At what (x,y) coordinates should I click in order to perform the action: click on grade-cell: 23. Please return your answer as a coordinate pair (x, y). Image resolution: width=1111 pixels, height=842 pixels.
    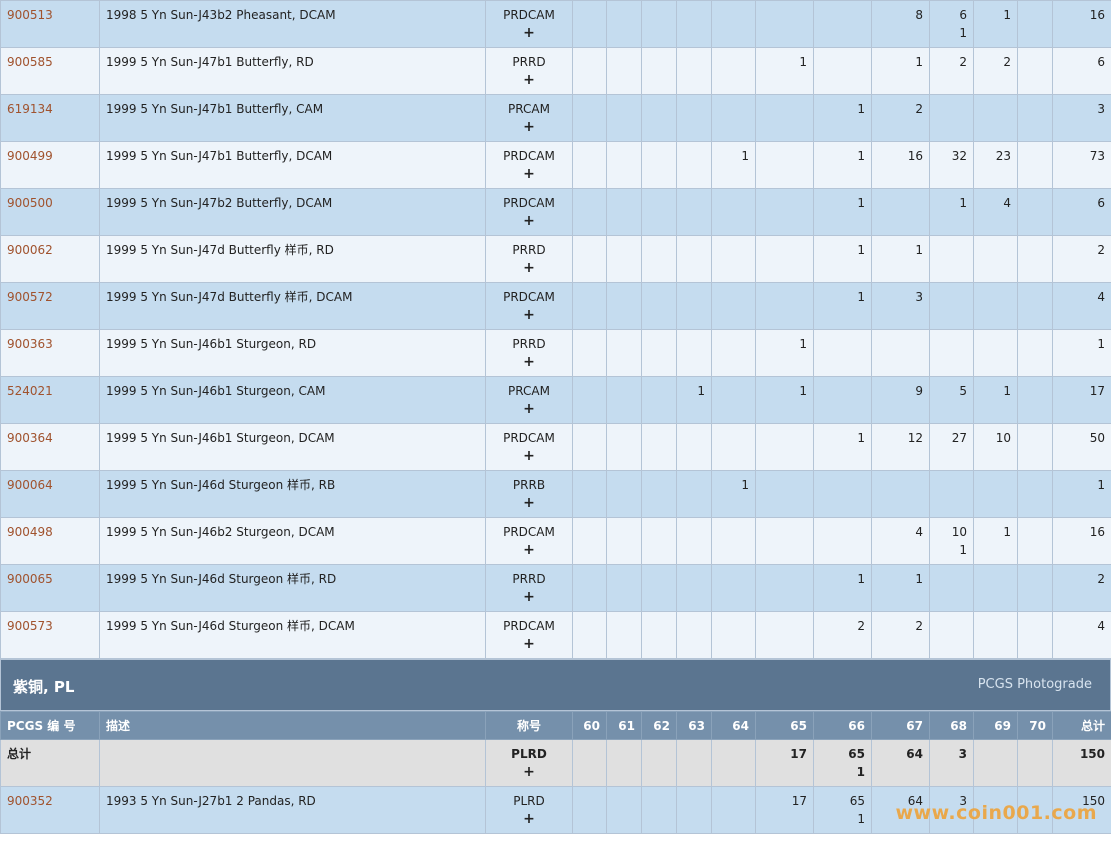
    Looking at the image, I should click on (995, 165).